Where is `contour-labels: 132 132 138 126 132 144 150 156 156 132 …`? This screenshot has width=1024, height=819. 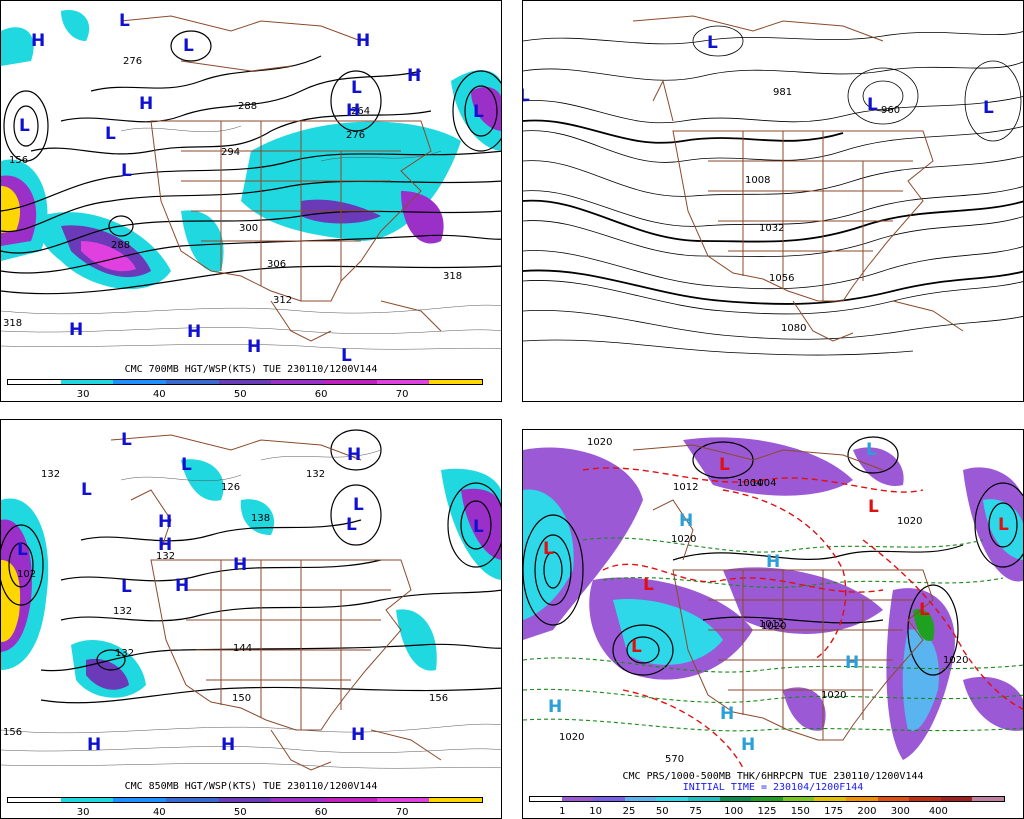
contour-labels: 132 132 138 126 132 144 150 156 156 132 … is located at coordinates (225, 603).